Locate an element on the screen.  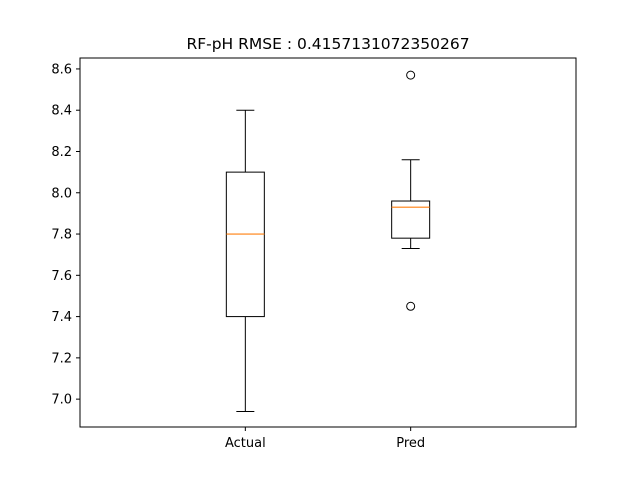
y-tick-label: 8.0 is located at coordinates (61, 193).